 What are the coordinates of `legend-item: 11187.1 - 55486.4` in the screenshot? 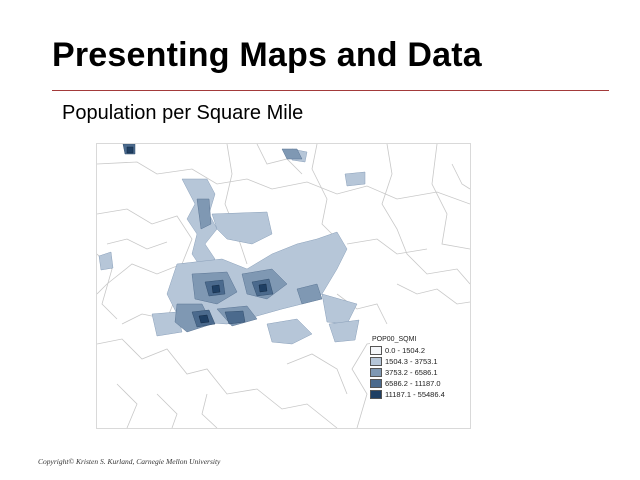 It's located at (420, 394).